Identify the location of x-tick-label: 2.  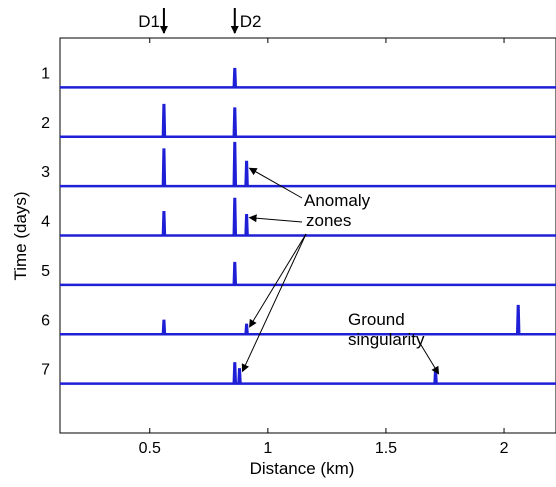
(504, 448).